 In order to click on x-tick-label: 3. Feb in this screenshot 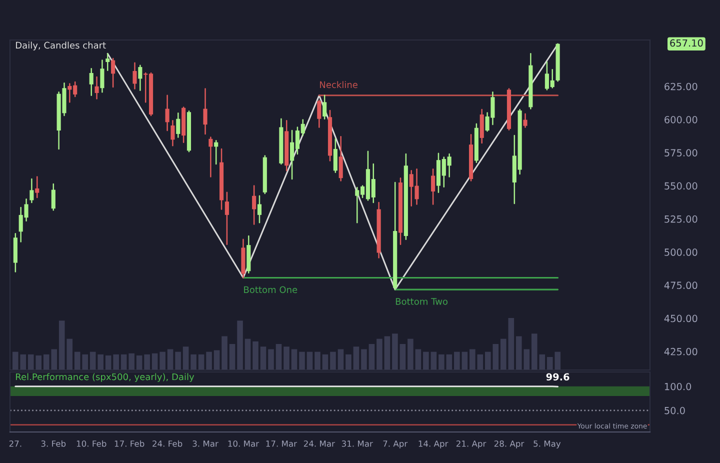, I will do `click(53, 443)`.